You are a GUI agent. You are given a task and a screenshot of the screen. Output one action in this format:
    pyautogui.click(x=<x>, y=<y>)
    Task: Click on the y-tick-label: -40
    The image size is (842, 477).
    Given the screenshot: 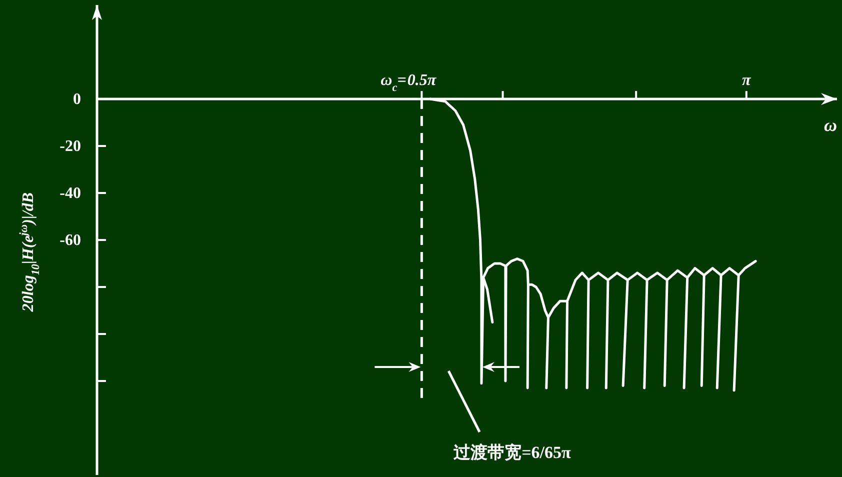 What is the action you would take?
    pyautogui.click(x=70, y=193)
    